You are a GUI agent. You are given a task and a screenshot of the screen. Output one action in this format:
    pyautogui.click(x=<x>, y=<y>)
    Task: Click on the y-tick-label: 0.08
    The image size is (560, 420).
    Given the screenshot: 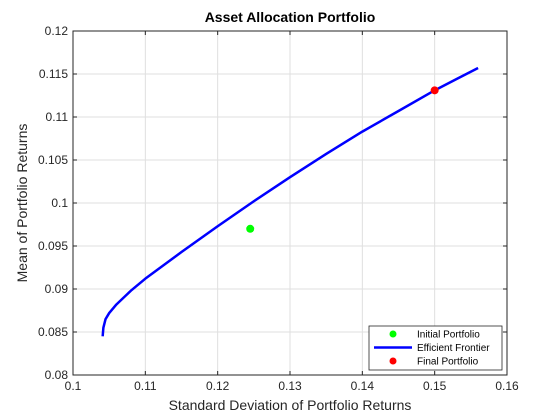 What is the action you would take?
    pyautogui.click(x=57, y=375)
    